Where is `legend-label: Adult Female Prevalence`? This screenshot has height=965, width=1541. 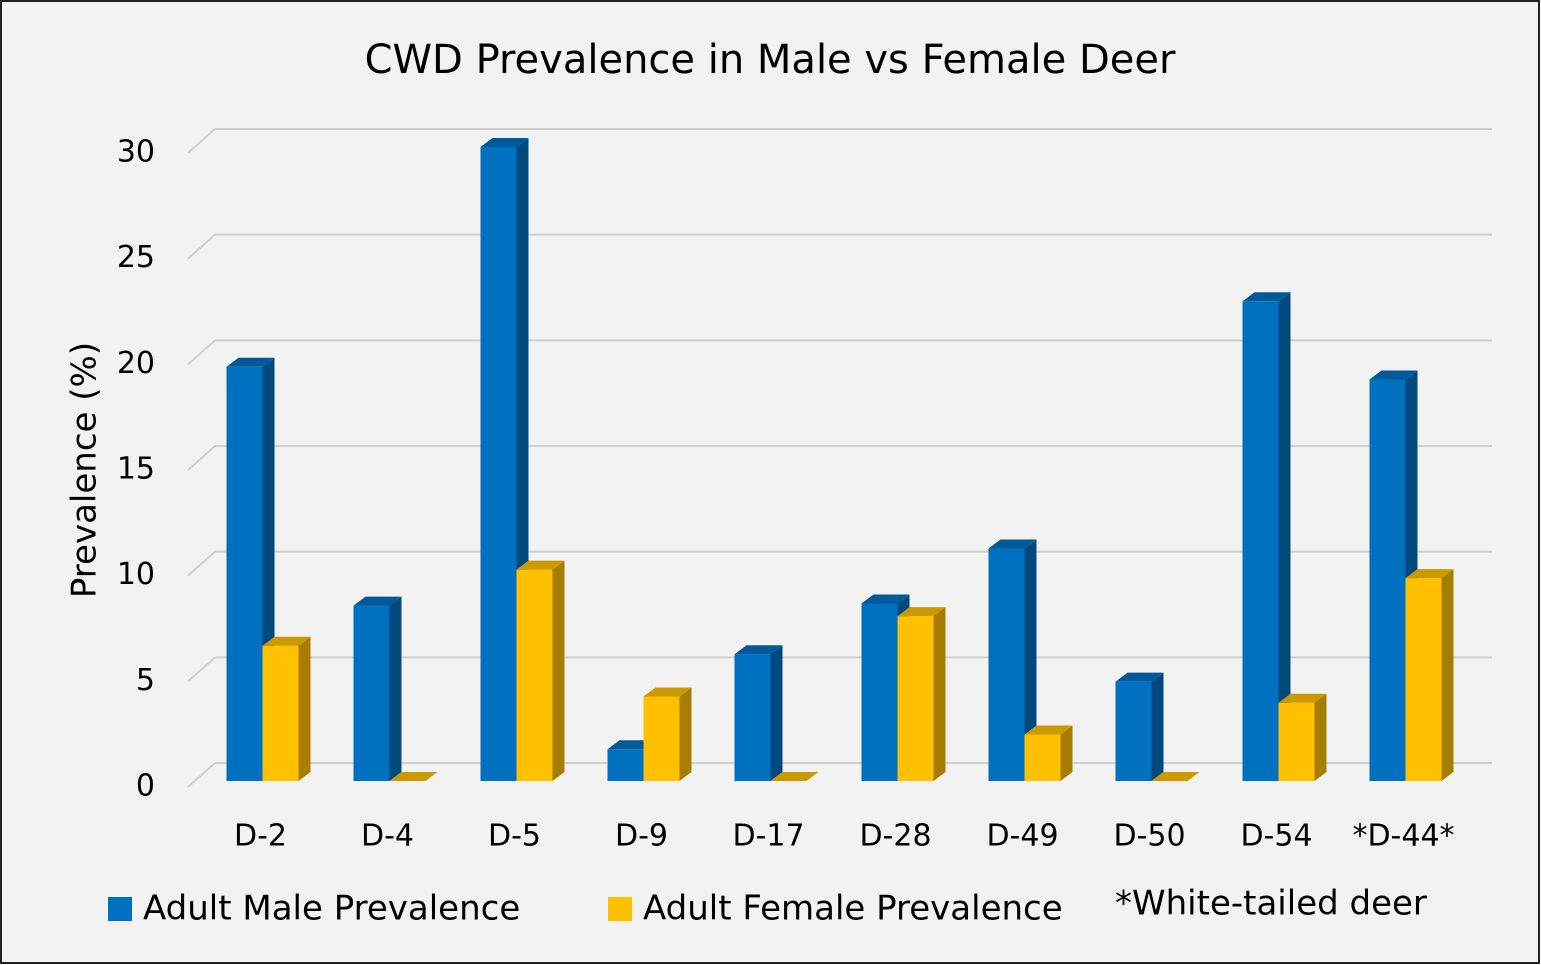 legend-label: Adult Female Prevalence is located at coordinates (853, 909).